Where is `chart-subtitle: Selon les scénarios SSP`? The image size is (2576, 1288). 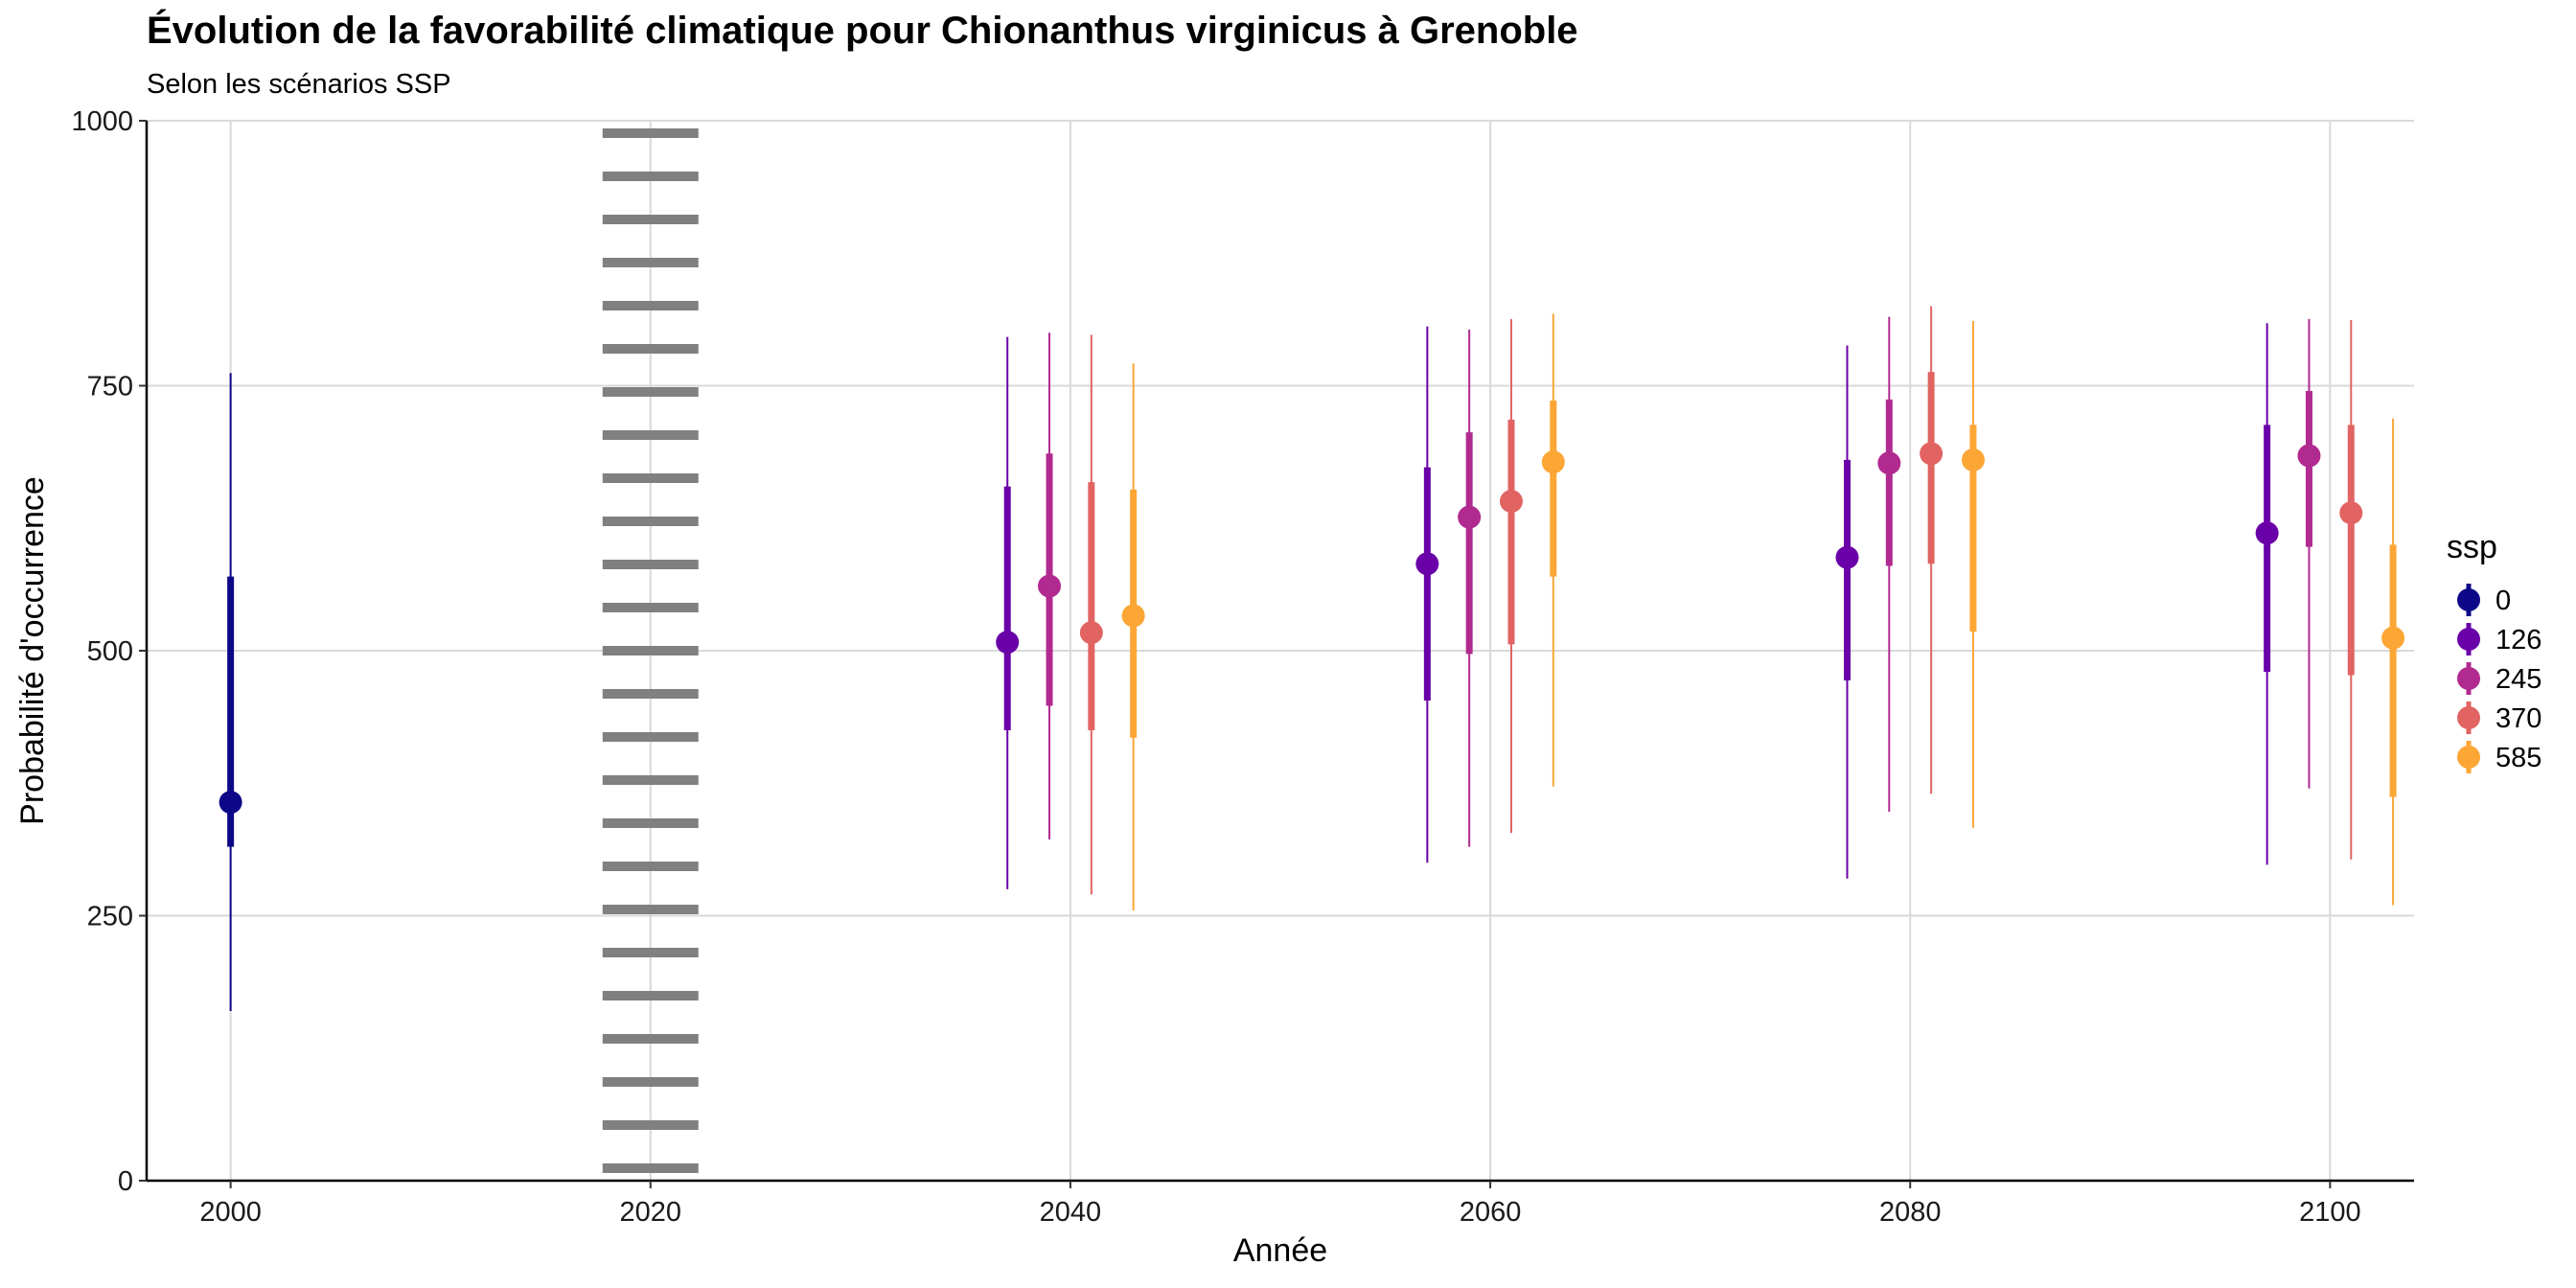
chart-subtitle: Selon les scénarios SSP is located at coordinates (299, 85).